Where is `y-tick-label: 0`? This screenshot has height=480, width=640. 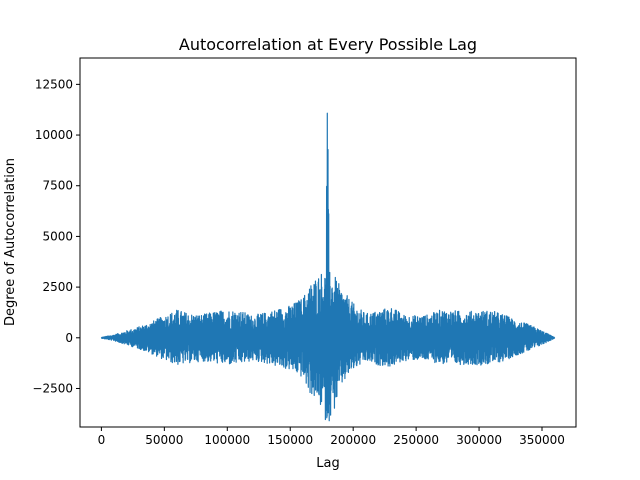 y-tick-label: 0 is located at coordinates (69, 338).